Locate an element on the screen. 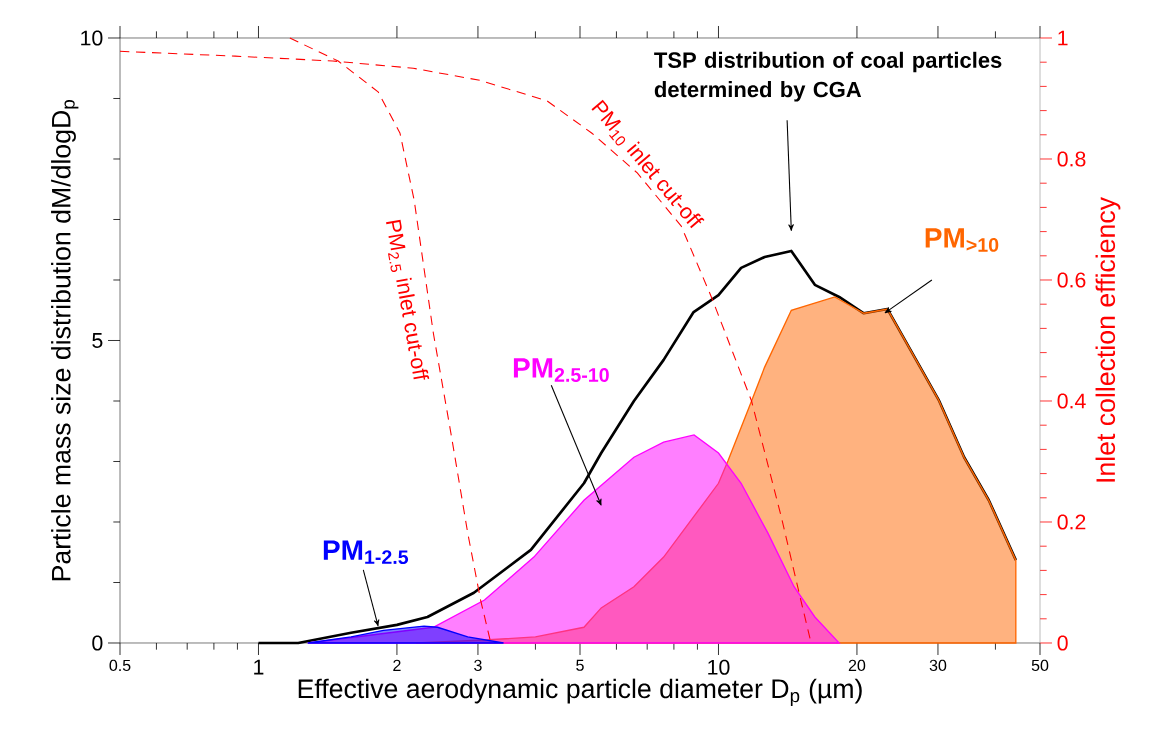  y-tick-label: 5 is located at coordinates (97, 340).